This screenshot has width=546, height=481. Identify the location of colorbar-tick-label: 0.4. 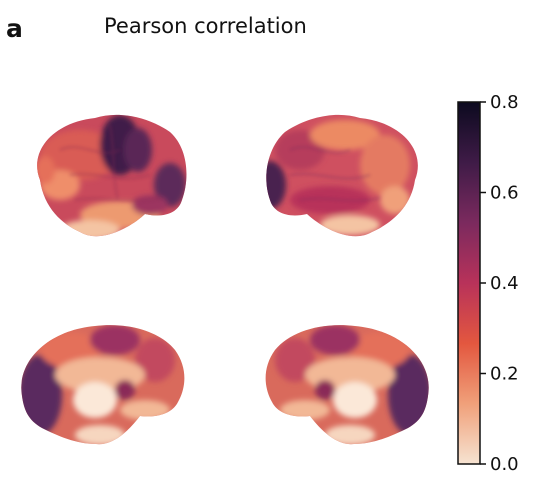
(504, 283).